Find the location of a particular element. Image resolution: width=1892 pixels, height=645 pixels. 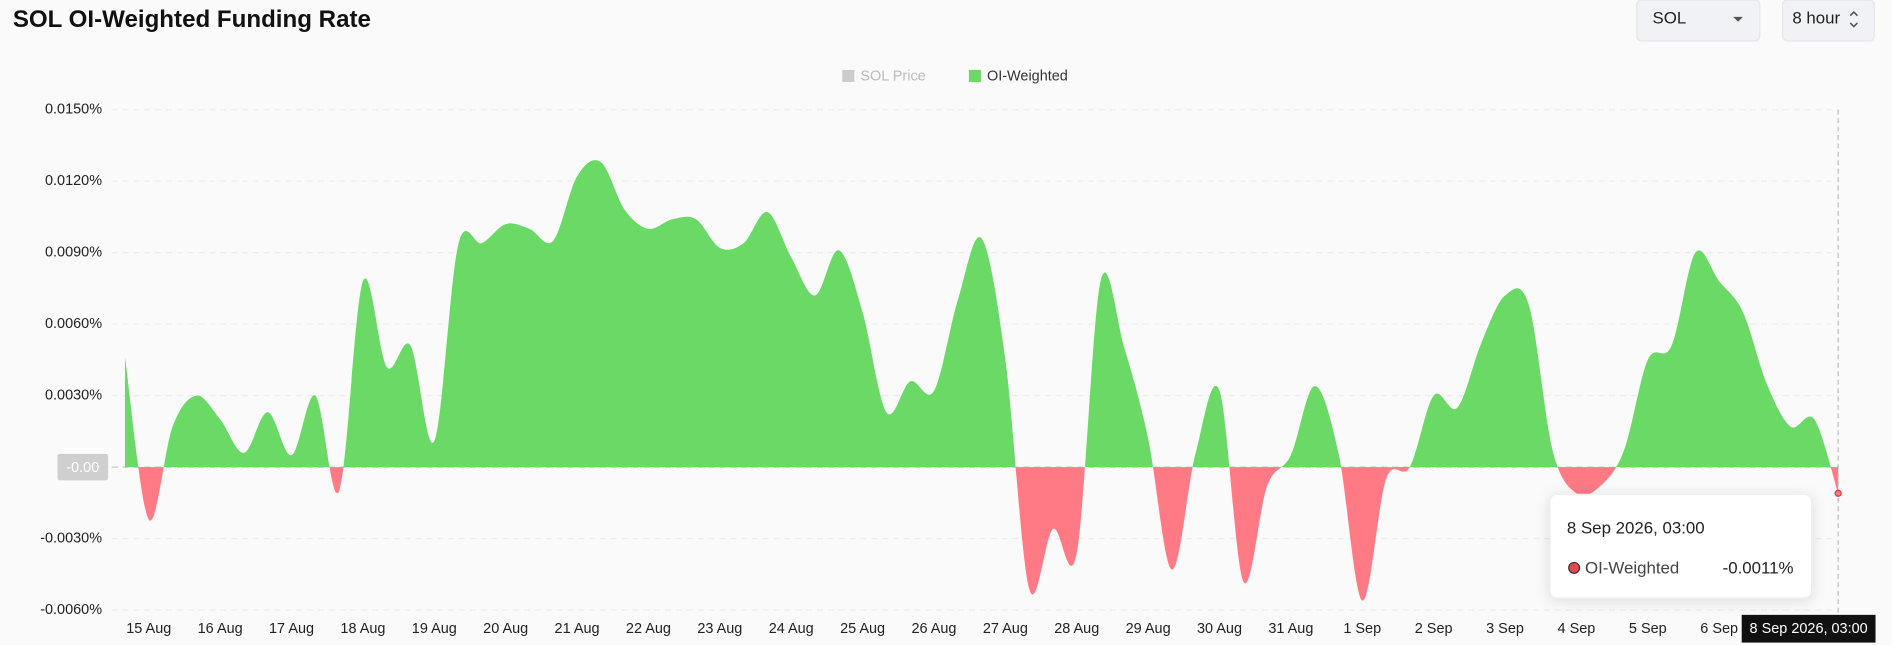

x-tick-label: 15 Aug is located at coordinates (148, 629).